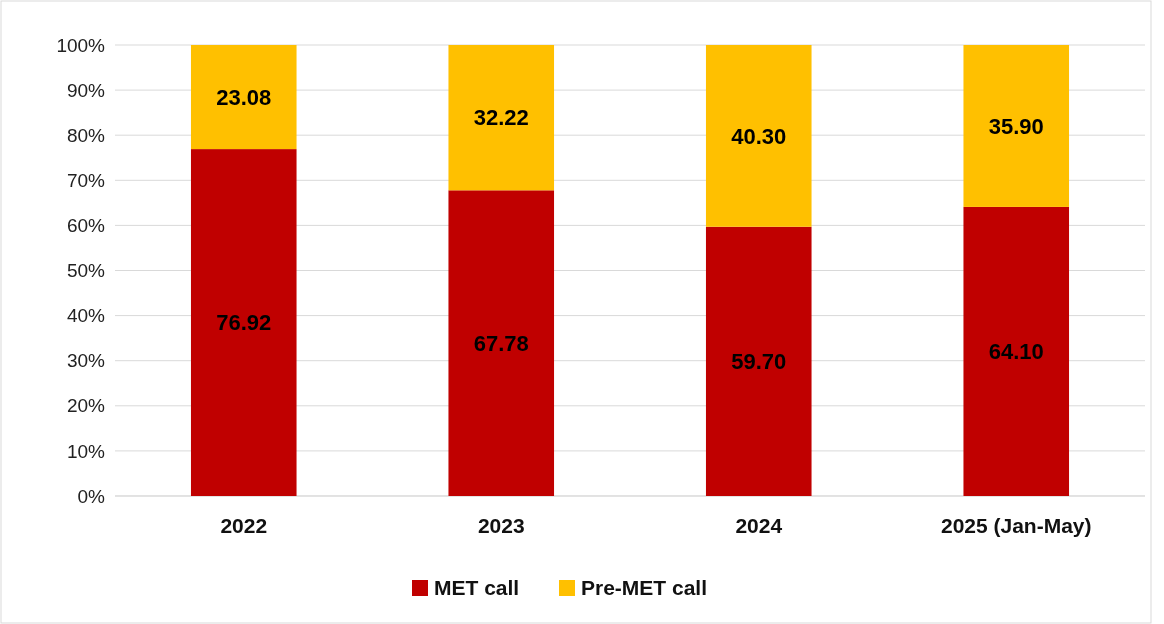 This screenshot has width=1164, height=624. Describe the element at coordinates (86, 451) in the screenshot. I see `y-tick-label: 10%` at that location.